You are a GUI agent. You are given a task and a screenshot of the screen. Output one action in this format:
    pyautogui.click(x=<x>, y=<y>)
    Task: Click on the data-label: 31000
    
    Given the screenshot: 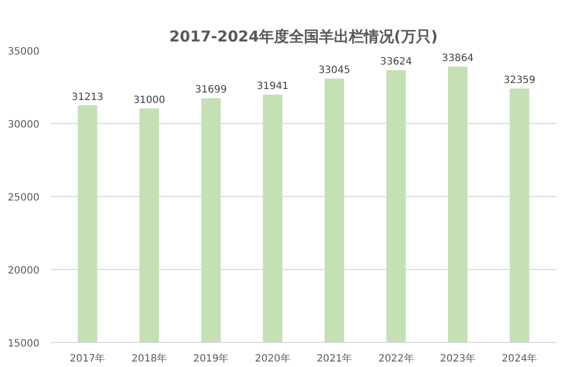 What is the action you would take?
    pyautogui.click(x=149, y=100)
    